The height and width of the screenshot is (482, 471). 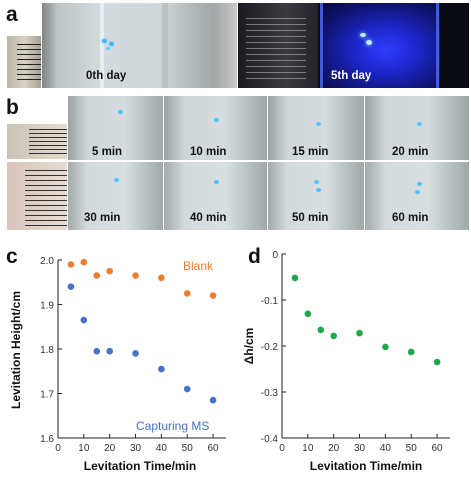 I want to click on legend-blank: Blank, so click(x=198, y=266).